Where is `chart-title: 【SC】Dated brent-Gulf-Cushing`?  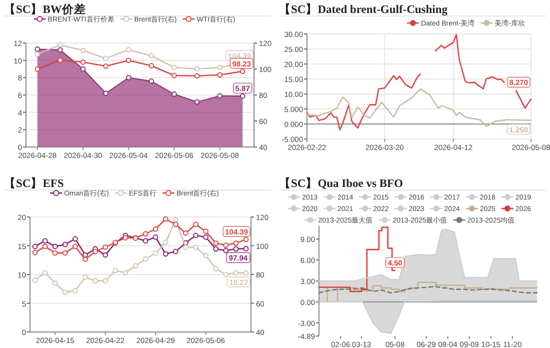
chart-title: 【SC】Dated brent-Gulf-Cushing is located at coordinates (363, 9).